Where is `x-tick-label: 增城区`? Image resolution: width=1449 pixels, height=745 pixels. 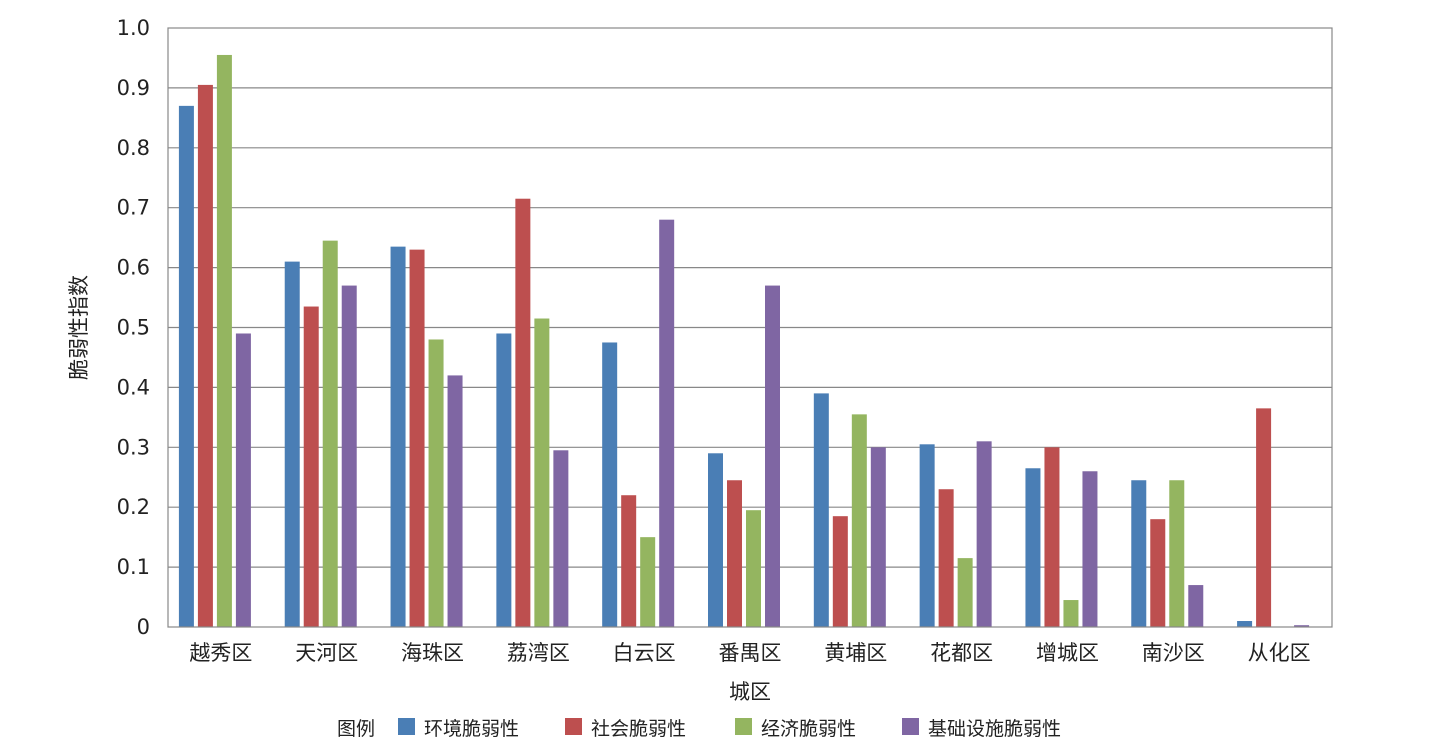 x-tick-label: 增城区 is located at coordinates (1067, 653).